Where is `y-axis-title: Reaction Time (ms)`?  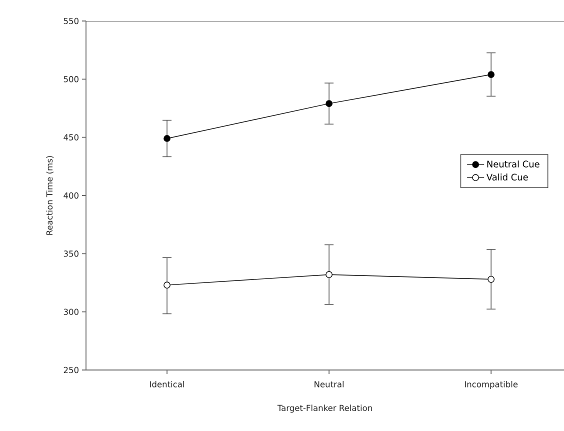 y-axis-title: Reaction Time (ms) is located at coordinates (50, 195).